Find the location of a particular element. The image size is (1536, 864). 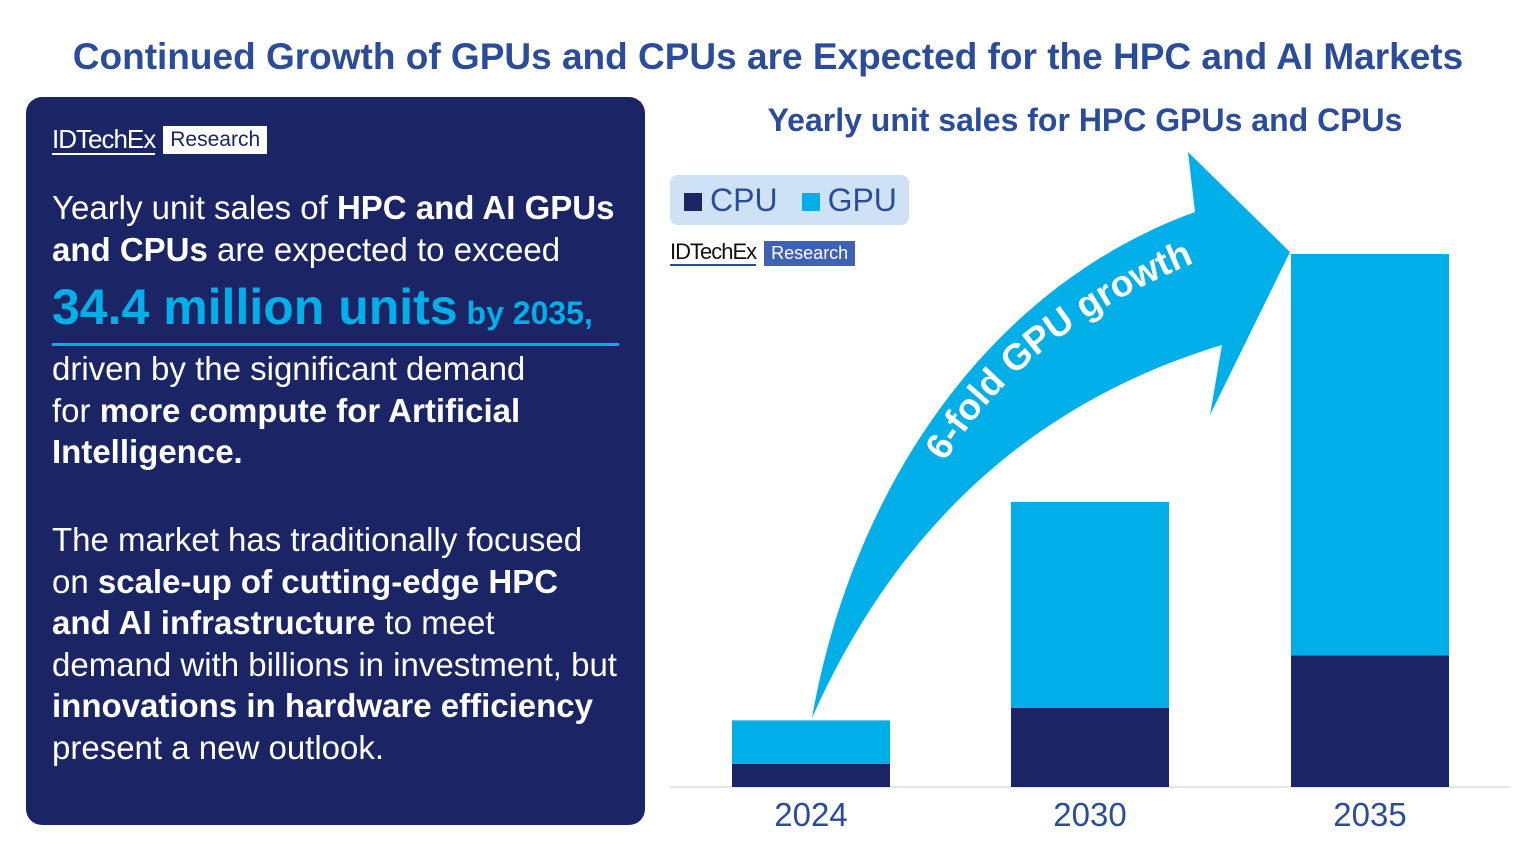

chart-title: Yearly unit sales for HPC GPUs and CPUs is located at coordinates (1085, 120).